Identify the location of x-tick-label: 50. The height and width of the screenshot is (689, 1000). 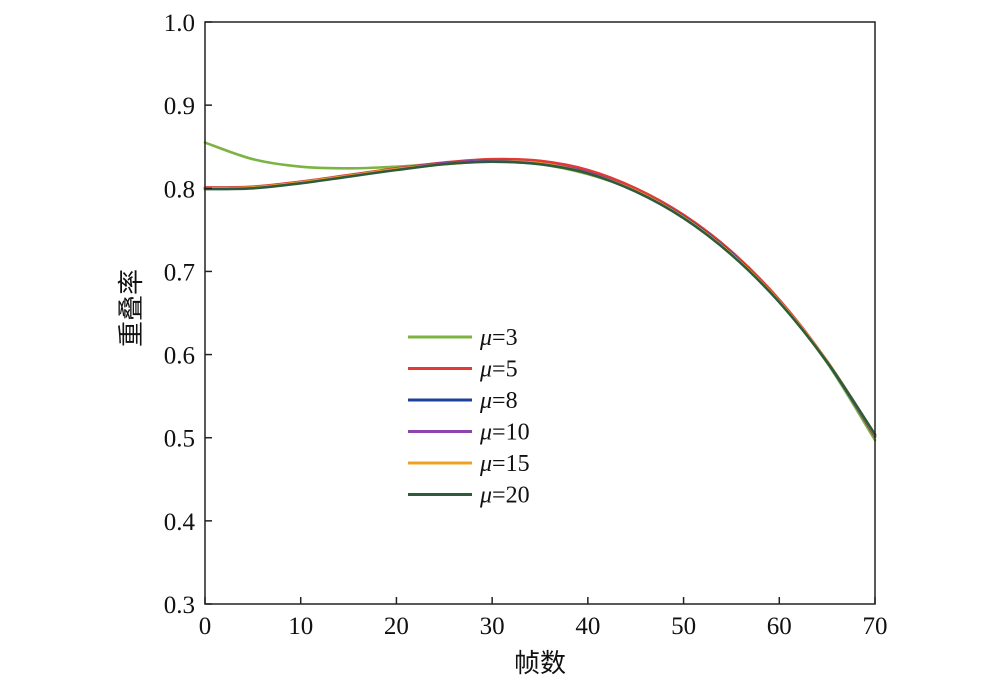
(683, 626).